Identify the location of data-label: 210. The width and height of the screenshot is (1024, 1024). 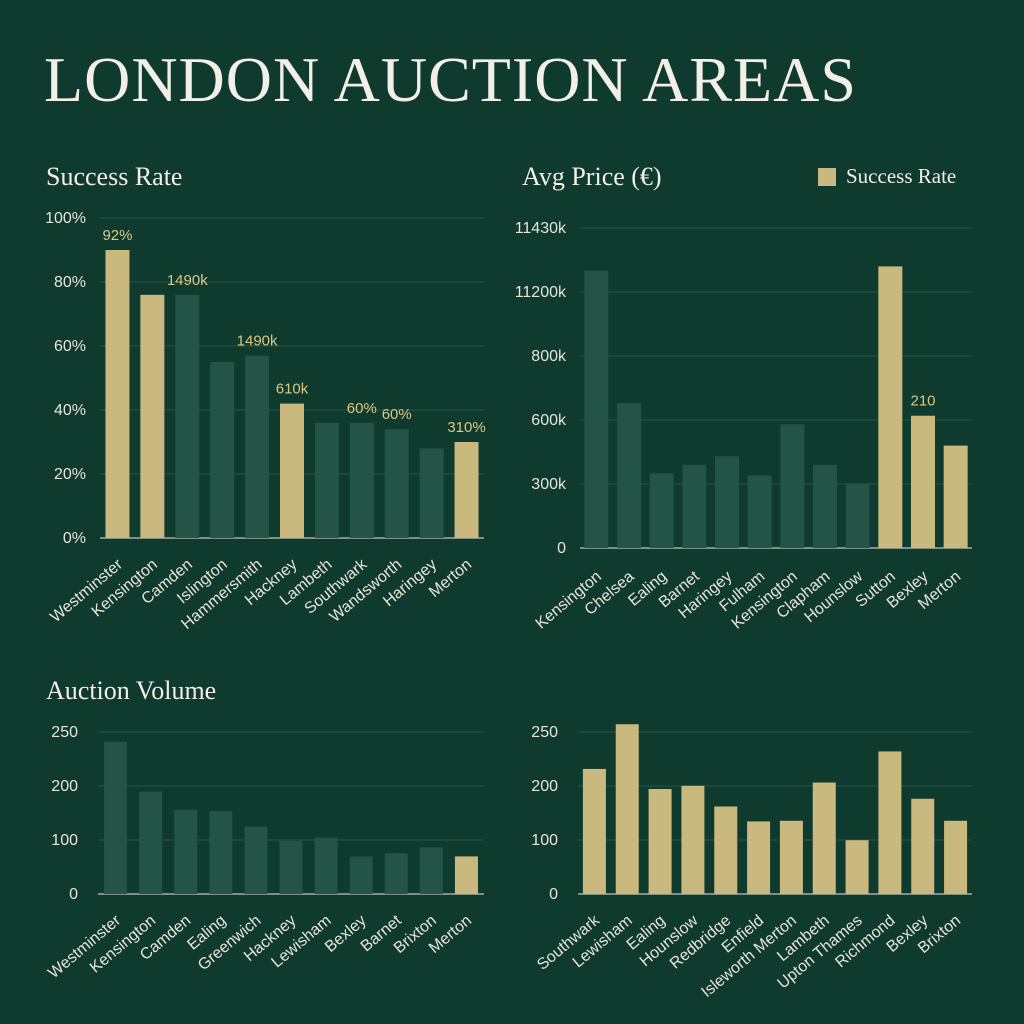
(922, 401).